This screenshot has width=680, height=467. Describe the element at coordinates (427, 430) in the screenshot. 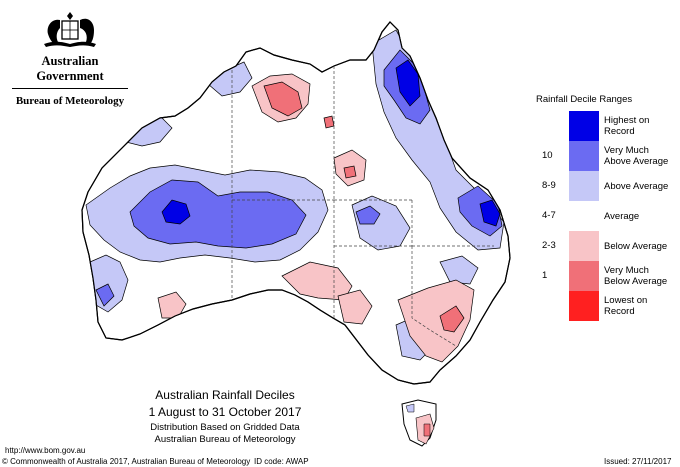

I see `tasmania-very-much-below` at that location.